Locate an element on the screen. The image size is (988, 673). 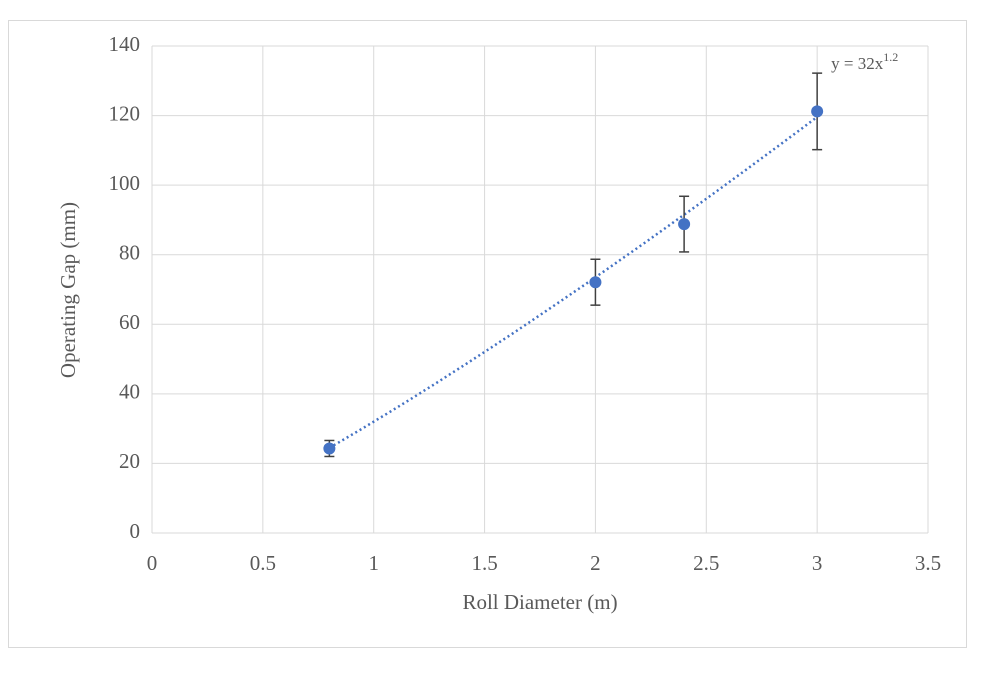
x-tick-label: 1.5 is located at coordinates (484, 563).